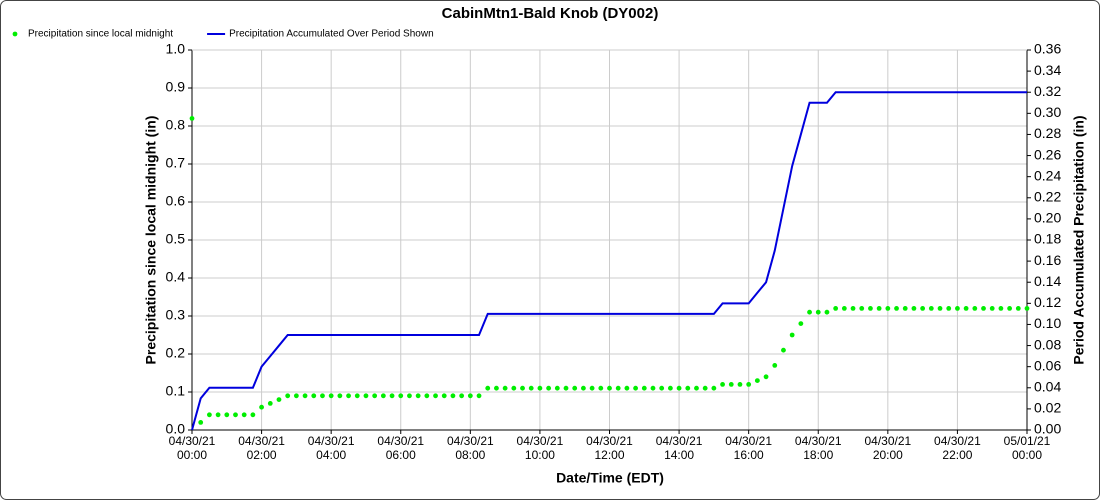  I want to click on x-tick-label: 04/30/21 12:00, so click(609, 448).